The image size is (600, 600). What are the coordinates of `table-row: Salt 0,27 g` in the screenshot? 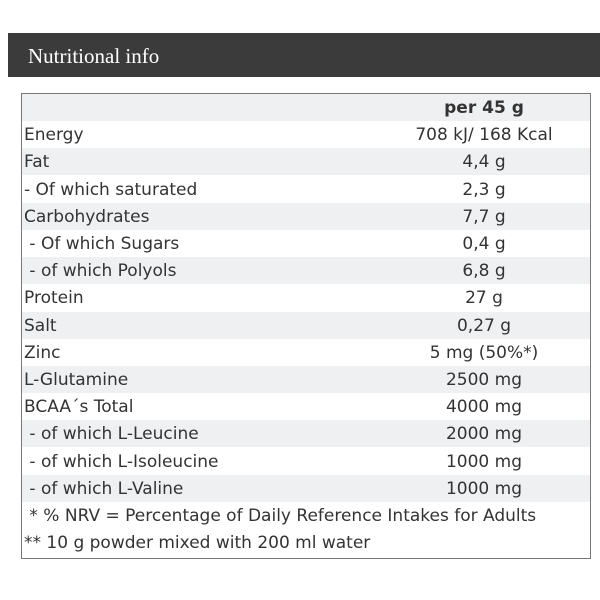 It's located at (306, 325).